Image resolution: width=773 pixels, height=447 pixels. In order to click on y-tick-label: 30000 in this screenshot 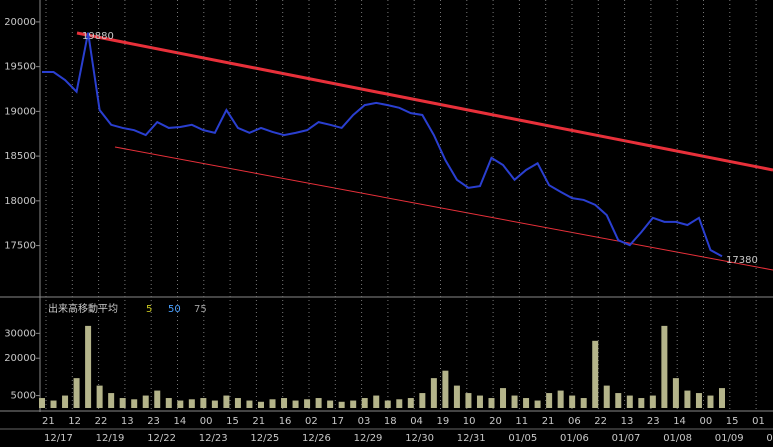, I will do `click(20, 333)`.